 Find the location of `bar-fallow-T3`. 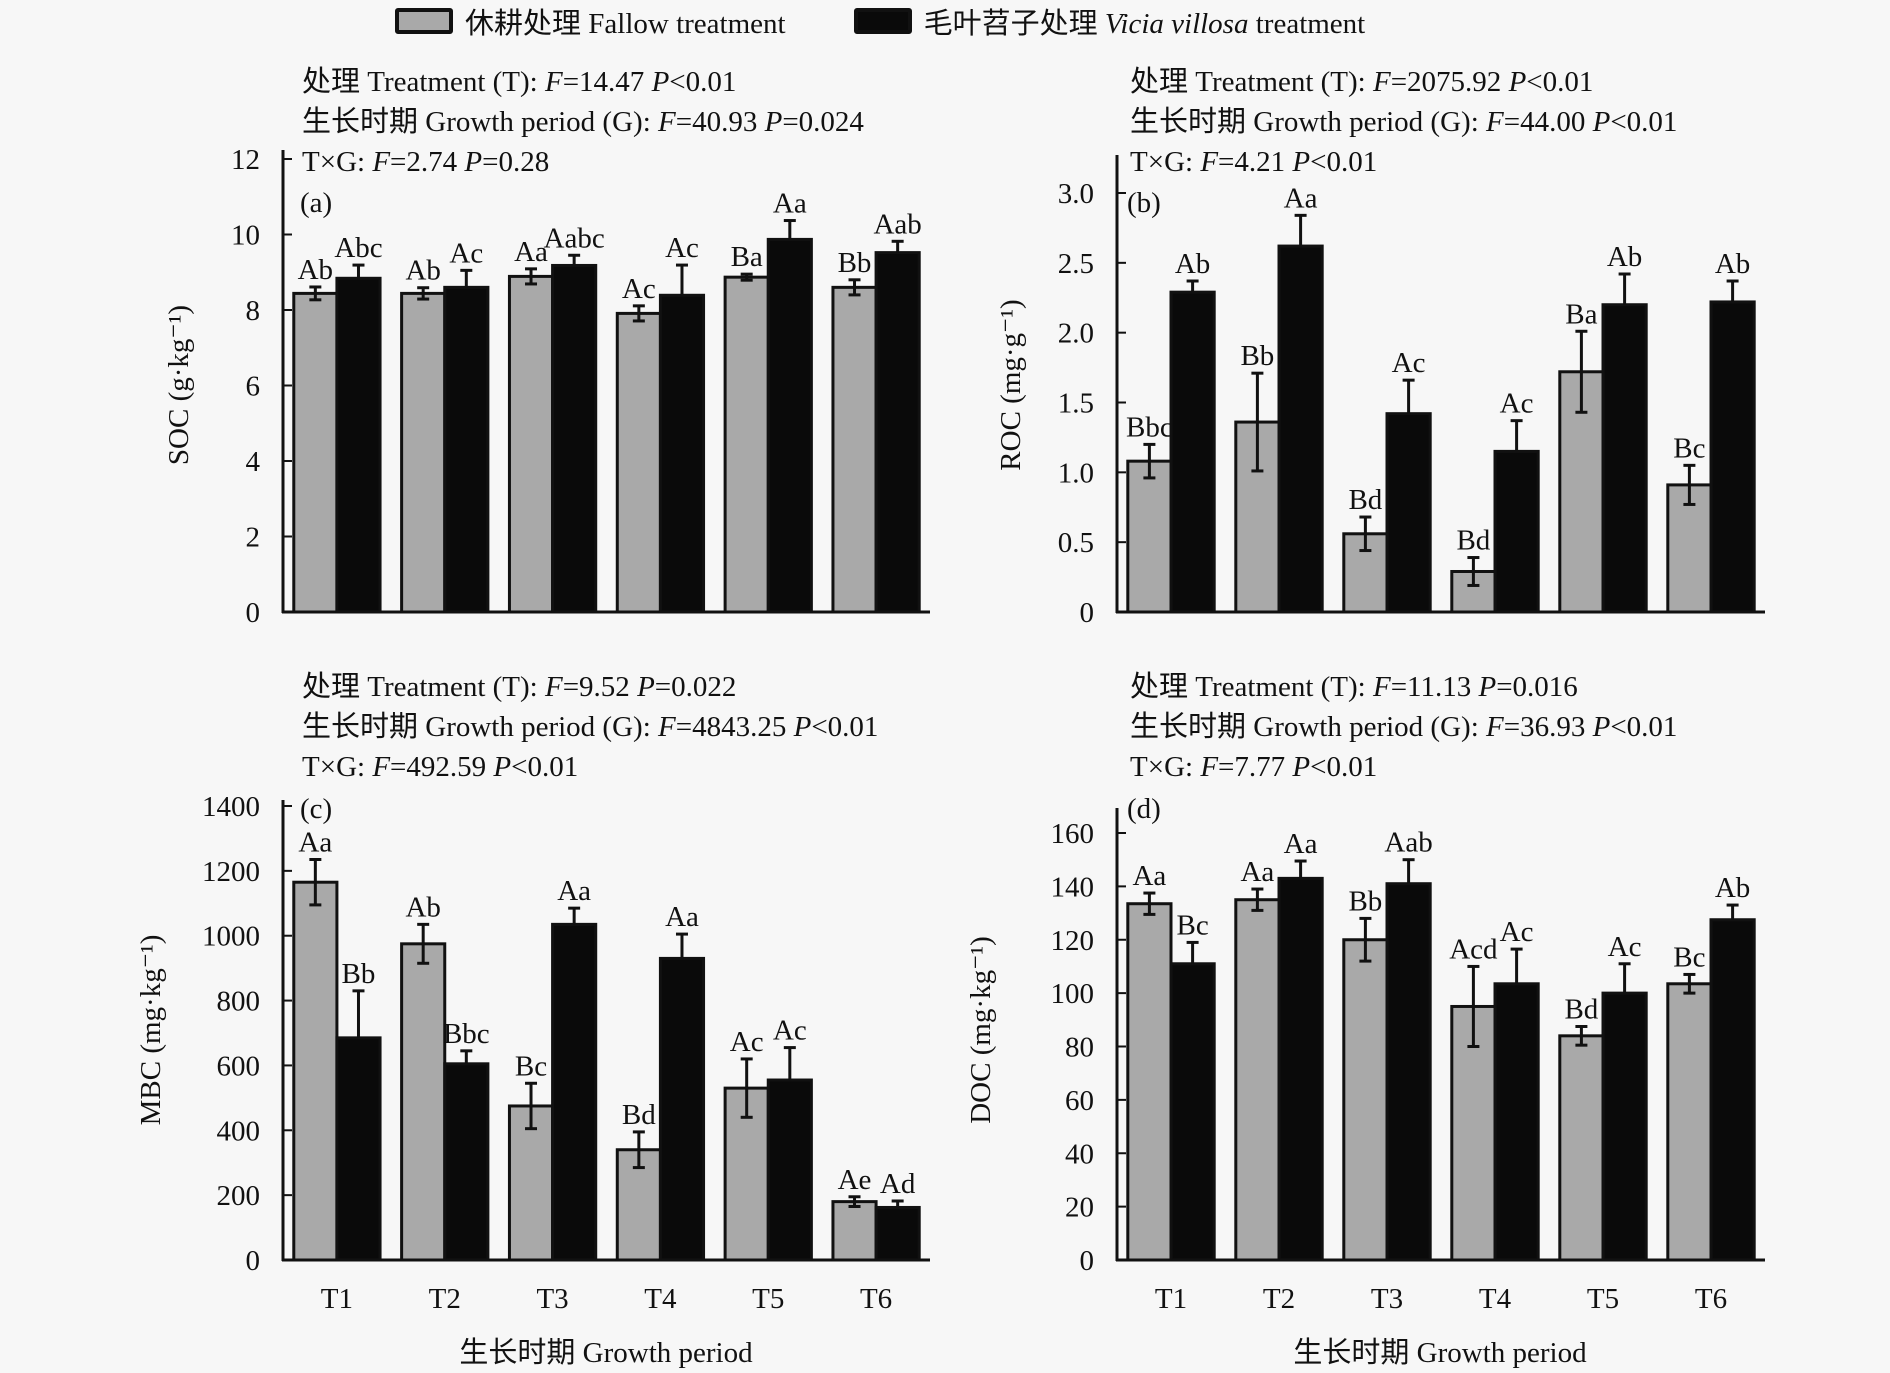

bar-fallow-T3 is located at coordinates (1365, 1100).